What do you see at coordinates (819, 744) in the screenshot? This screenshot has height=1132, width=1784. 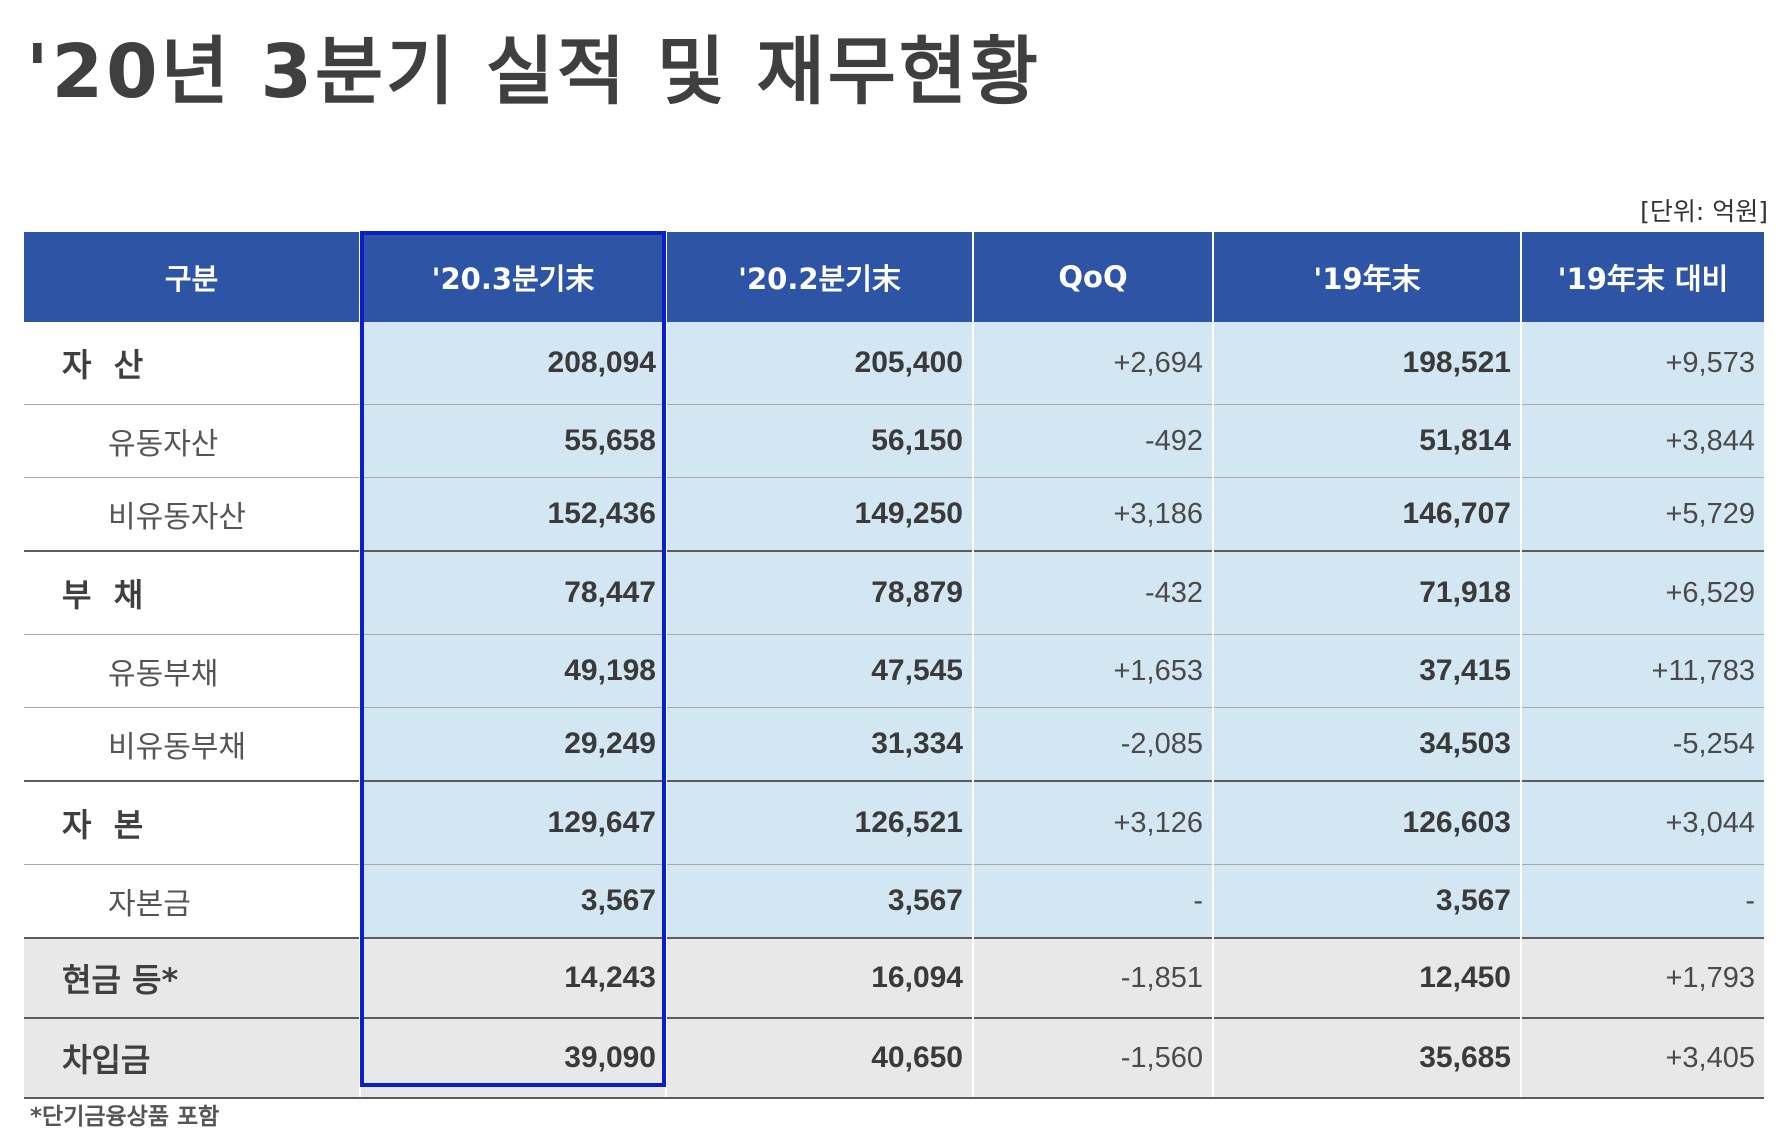 I see `cell-q2: 31,334` at bounding box center [819, 744].